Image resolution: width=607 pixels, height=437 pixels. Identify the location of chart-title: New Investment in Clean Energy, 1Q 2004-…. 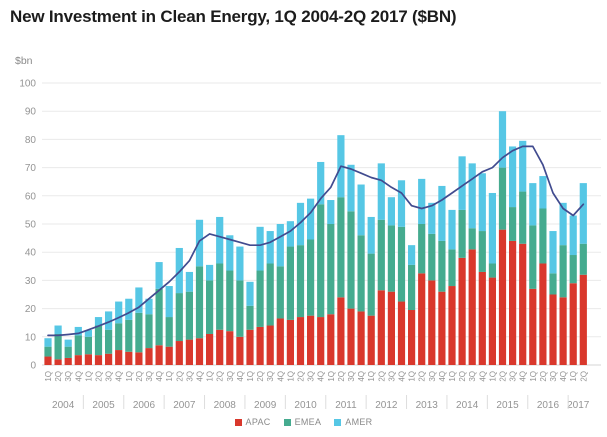
(233, 16).